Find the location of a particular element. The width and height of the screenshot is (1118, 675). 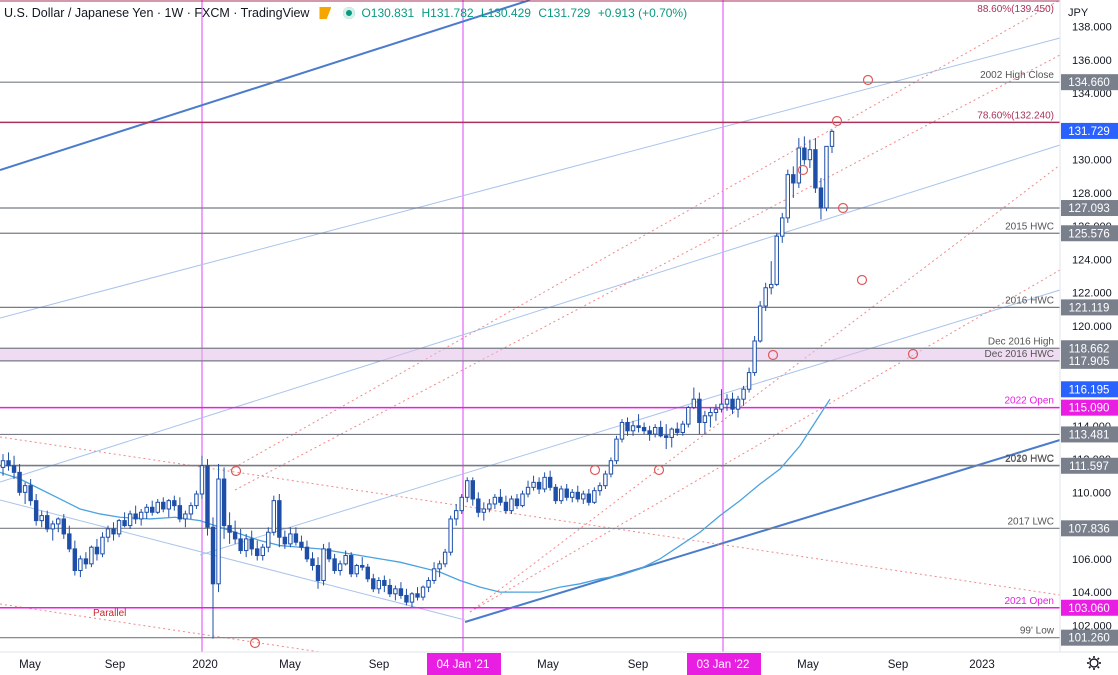

x-tick-label: 04 Jan '21 is located at coordinates (463, 665).